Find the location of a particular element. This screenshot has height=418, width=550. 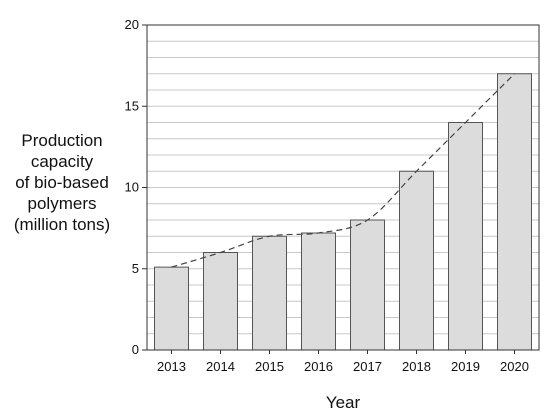

y-axis-title-line: of bio-based is located at coordinates (62, 182).